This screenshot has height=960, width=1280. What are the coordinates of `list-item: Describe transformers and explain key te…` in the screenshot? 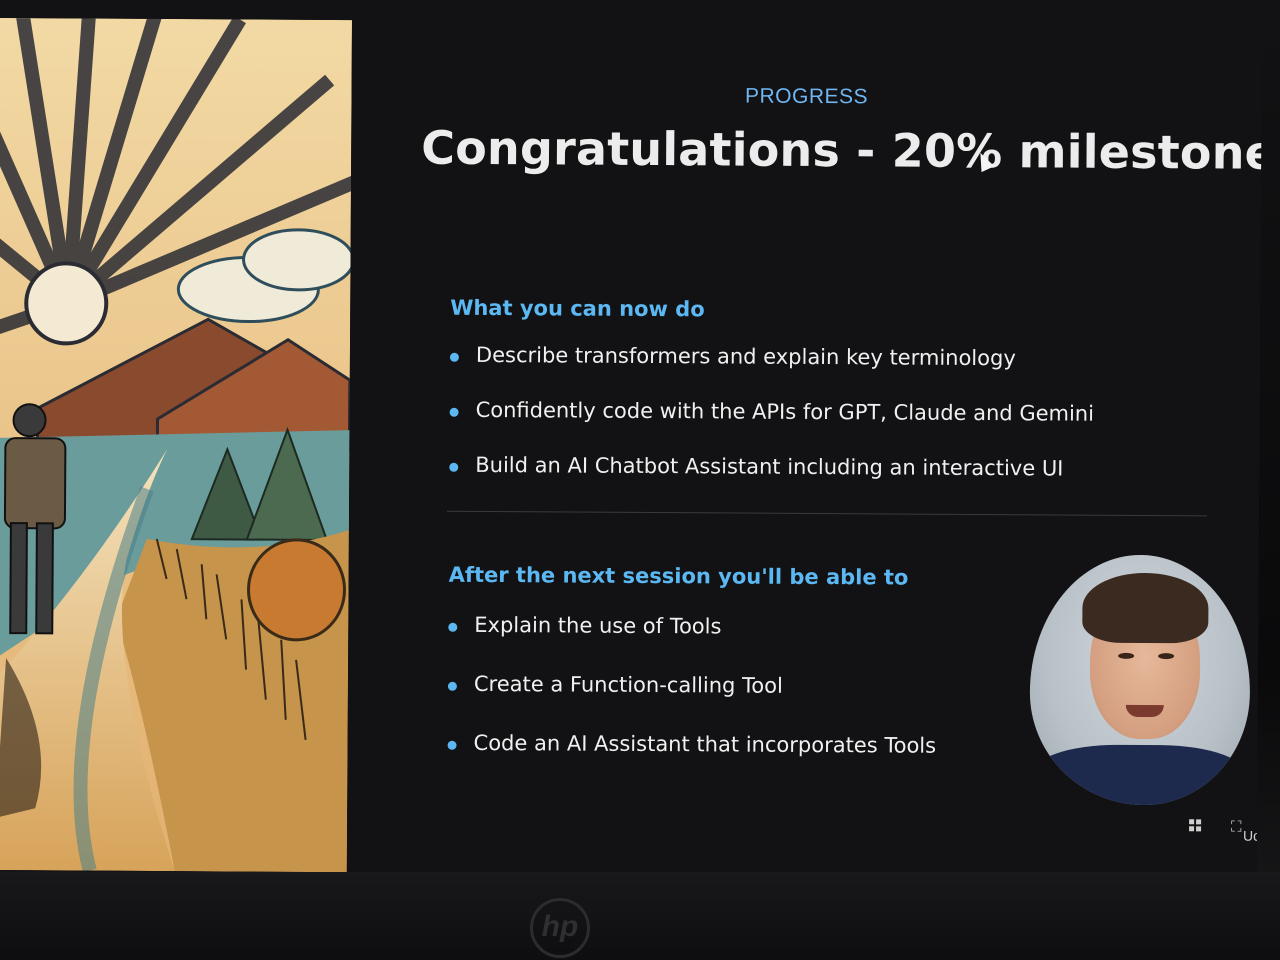 It's located at (772, 372).